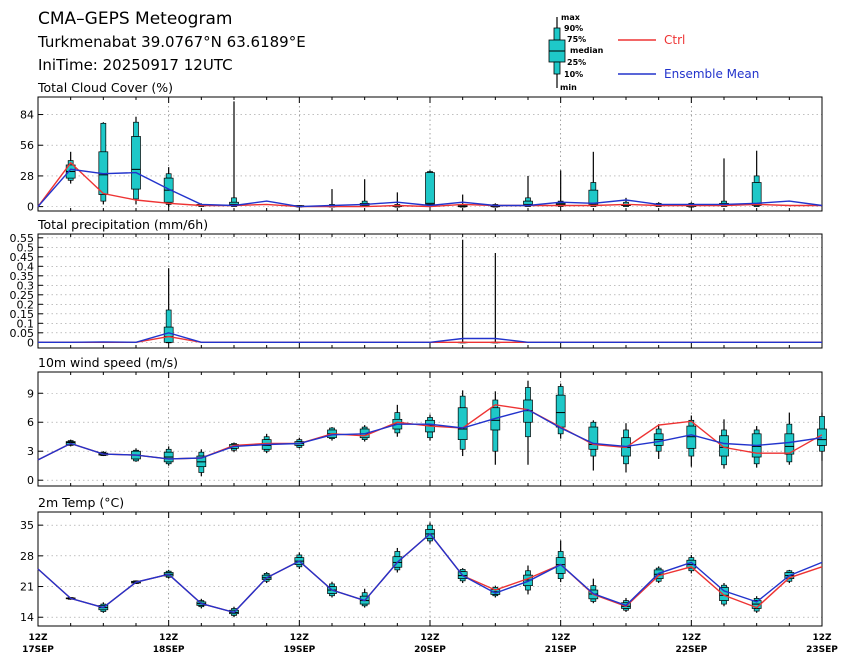 Image resolution: width=848 pixels, height=664 pixels. What do you see at coordinates (822, 650) in the screenshot?
I see `xtick-label-date: 23SEP` at bounding box center [822, 650].